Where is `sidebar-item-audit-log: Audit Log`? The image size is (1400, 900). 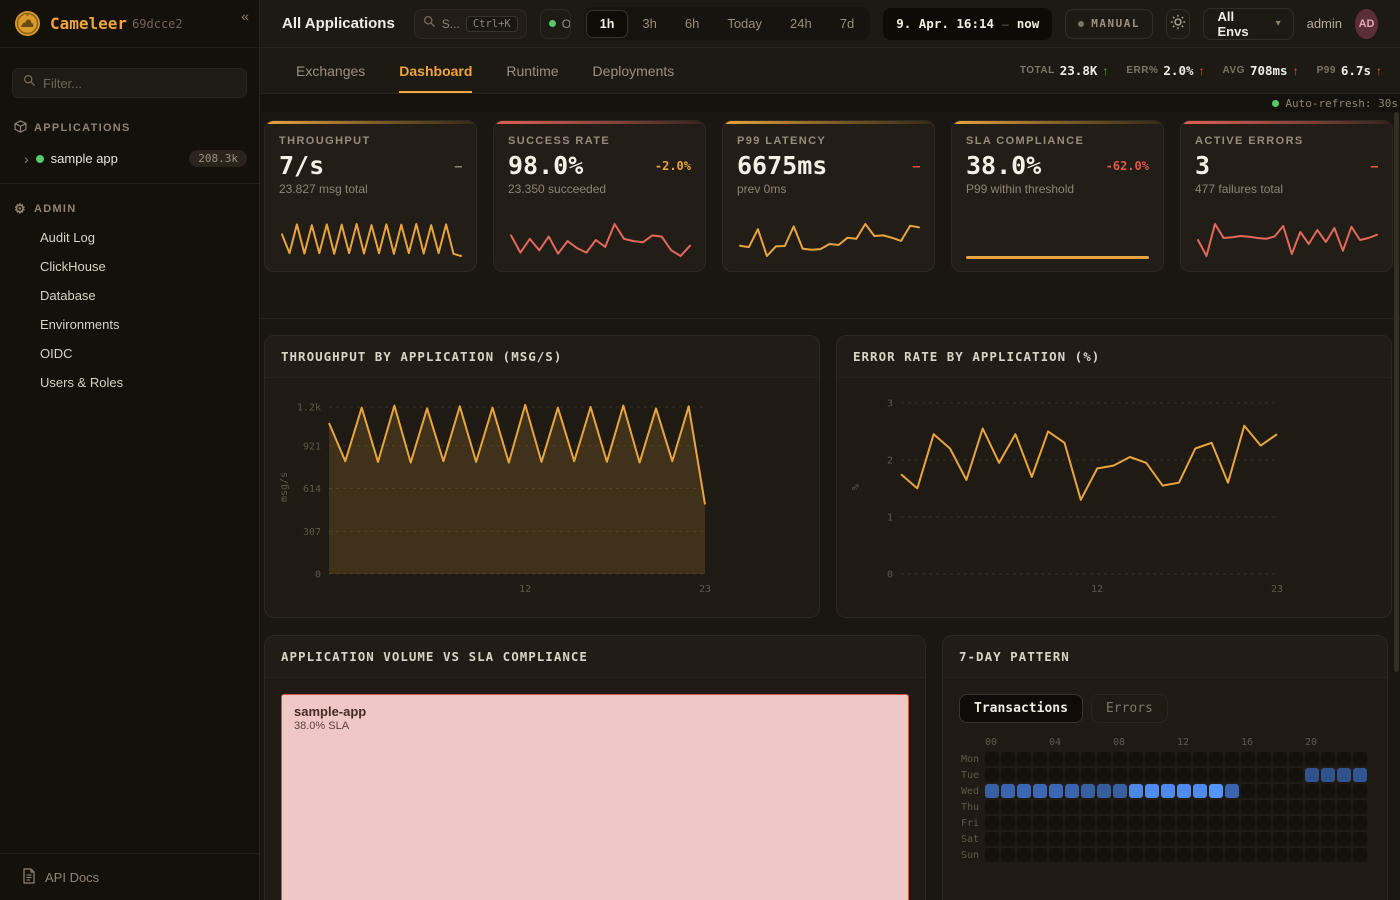 sidebar-item-audit-log: Audit Log is located at coordinates (67, 237).